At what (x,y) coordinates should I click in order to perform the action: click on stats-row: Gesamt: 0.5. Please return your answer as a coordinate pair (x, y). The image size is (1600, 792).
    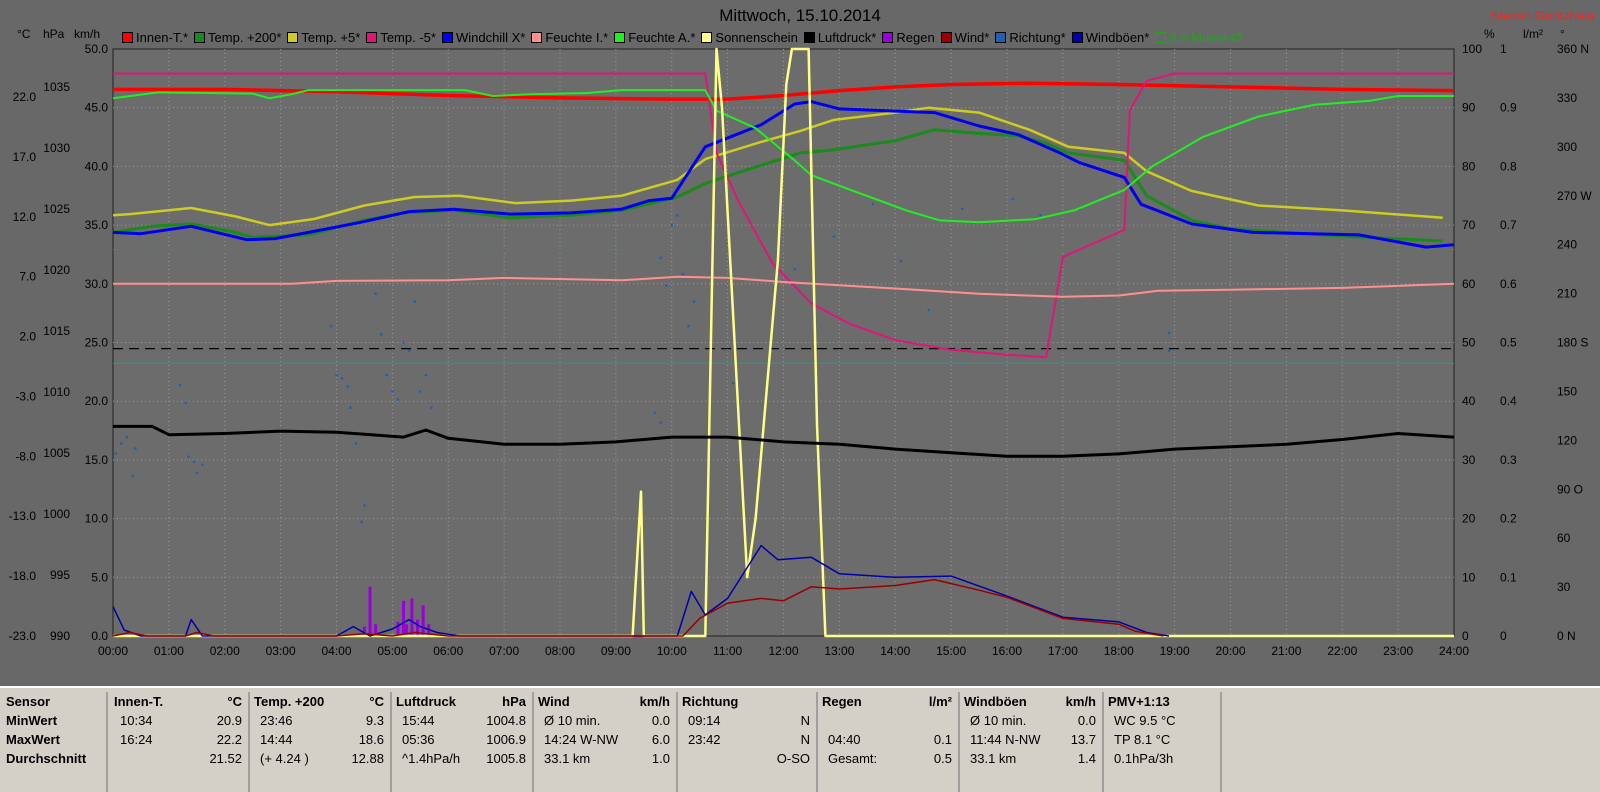
    Looking at the image, I should click on (887, 758).